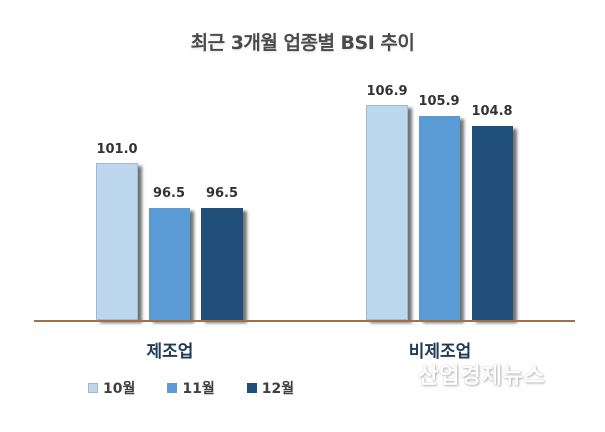  Describe the element at coordinates (492, 111) in the screenshot. I see `value-label-nonmanufacturing-dec: 104.8` at that location.